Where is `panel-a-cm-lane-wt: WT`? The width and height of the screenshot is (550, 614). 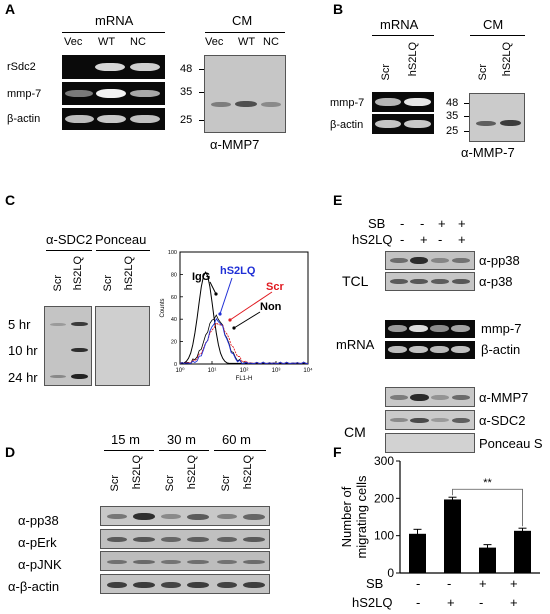
panel-a-cm-lane-wt: WT is located at coordinates (247, 42).